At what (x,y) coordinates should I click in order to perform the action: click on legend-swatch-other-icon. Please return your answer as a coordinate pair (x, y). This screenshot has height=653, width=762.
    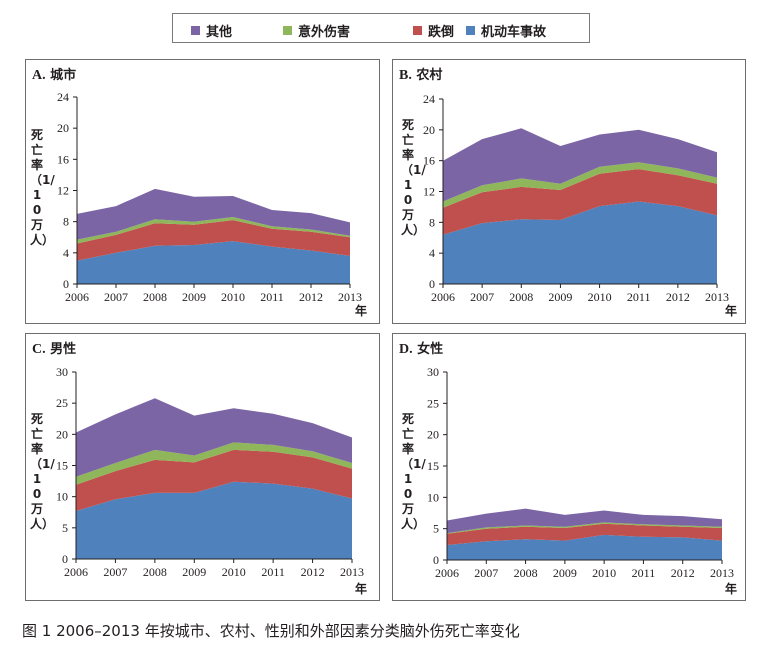
    Looking at the image, I should click on (195, 30).